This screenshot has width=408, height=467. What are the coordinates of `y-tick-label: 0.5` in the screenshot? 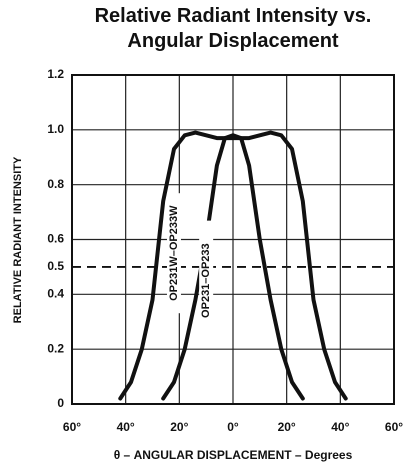 It's located at (55, 266).